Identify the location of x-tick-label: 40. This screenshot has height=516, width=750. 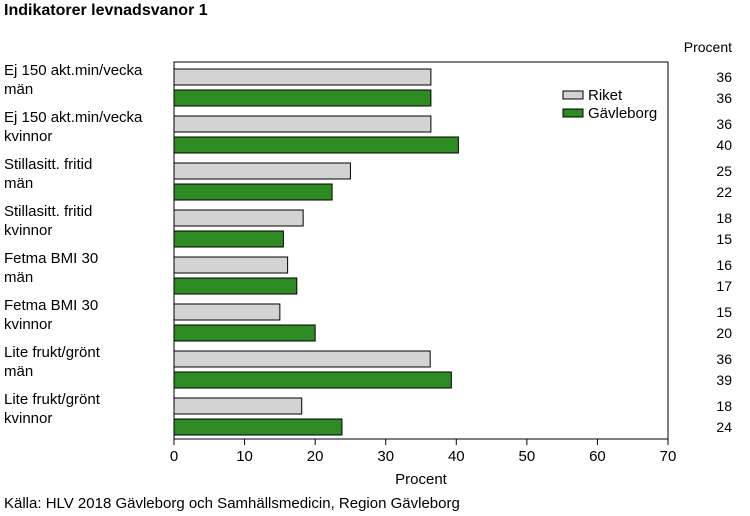
(456, 456).